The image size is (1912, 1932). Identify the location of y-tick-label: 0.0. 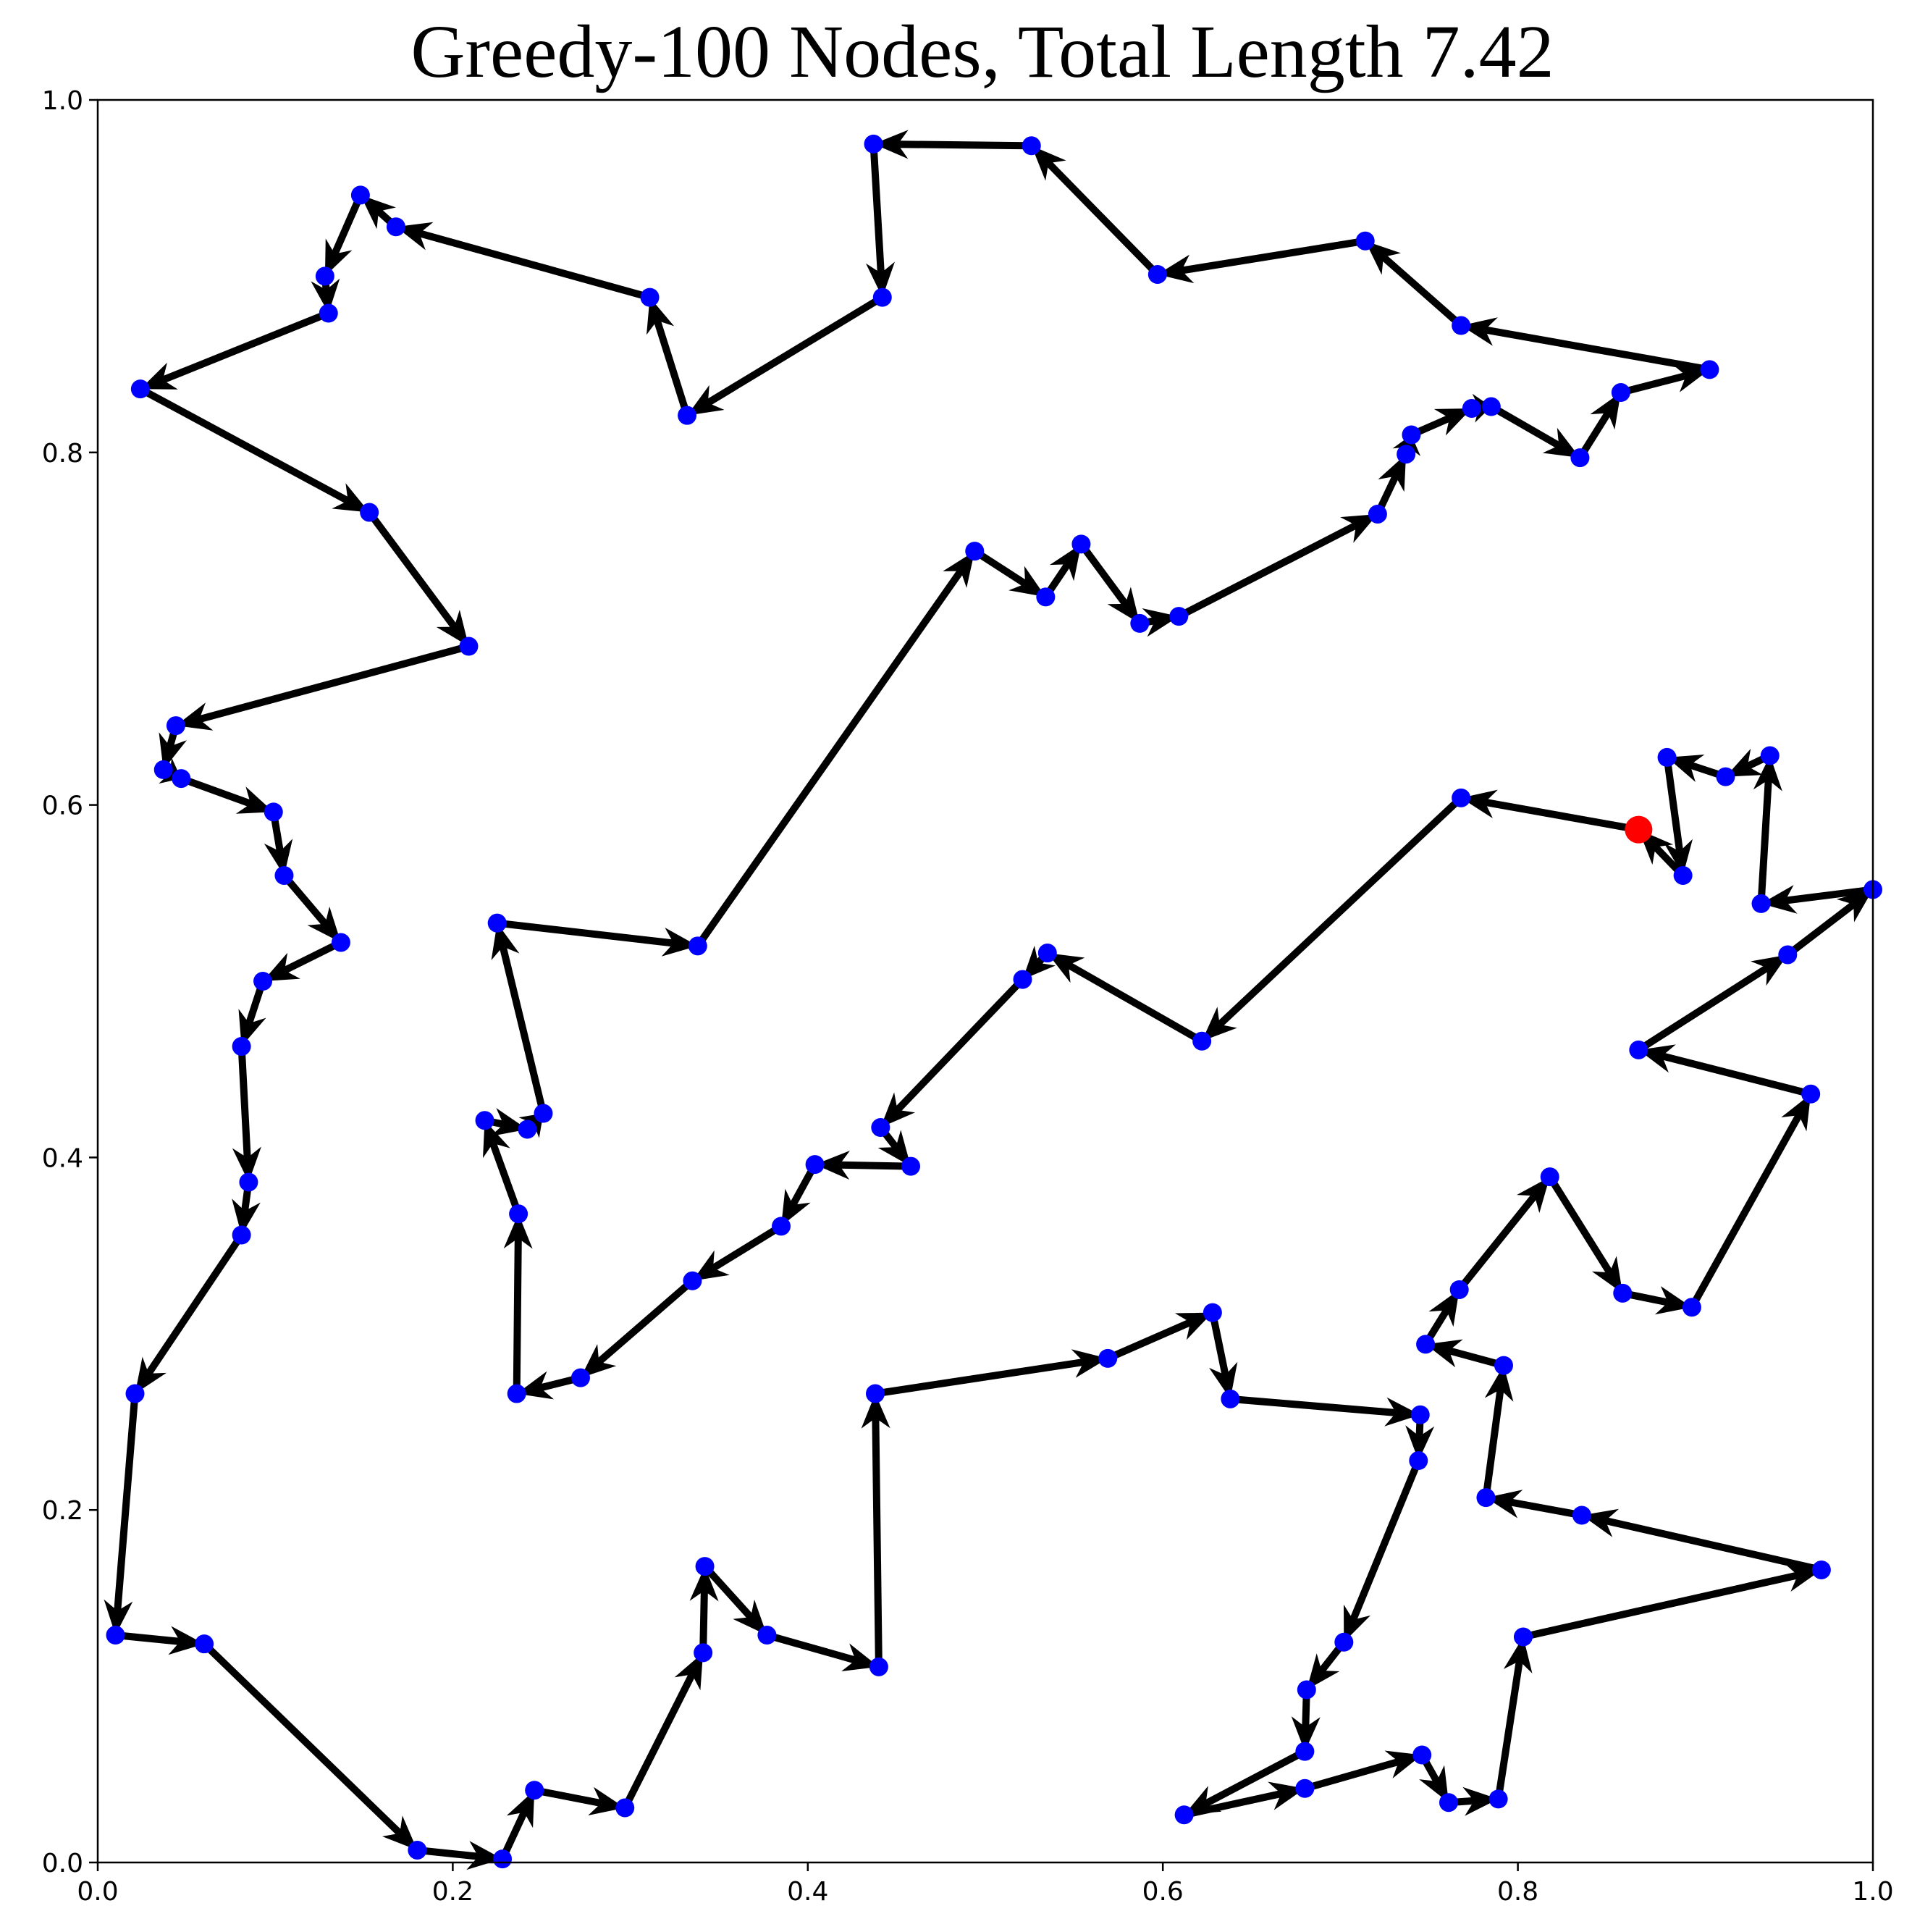
(62, 1863).